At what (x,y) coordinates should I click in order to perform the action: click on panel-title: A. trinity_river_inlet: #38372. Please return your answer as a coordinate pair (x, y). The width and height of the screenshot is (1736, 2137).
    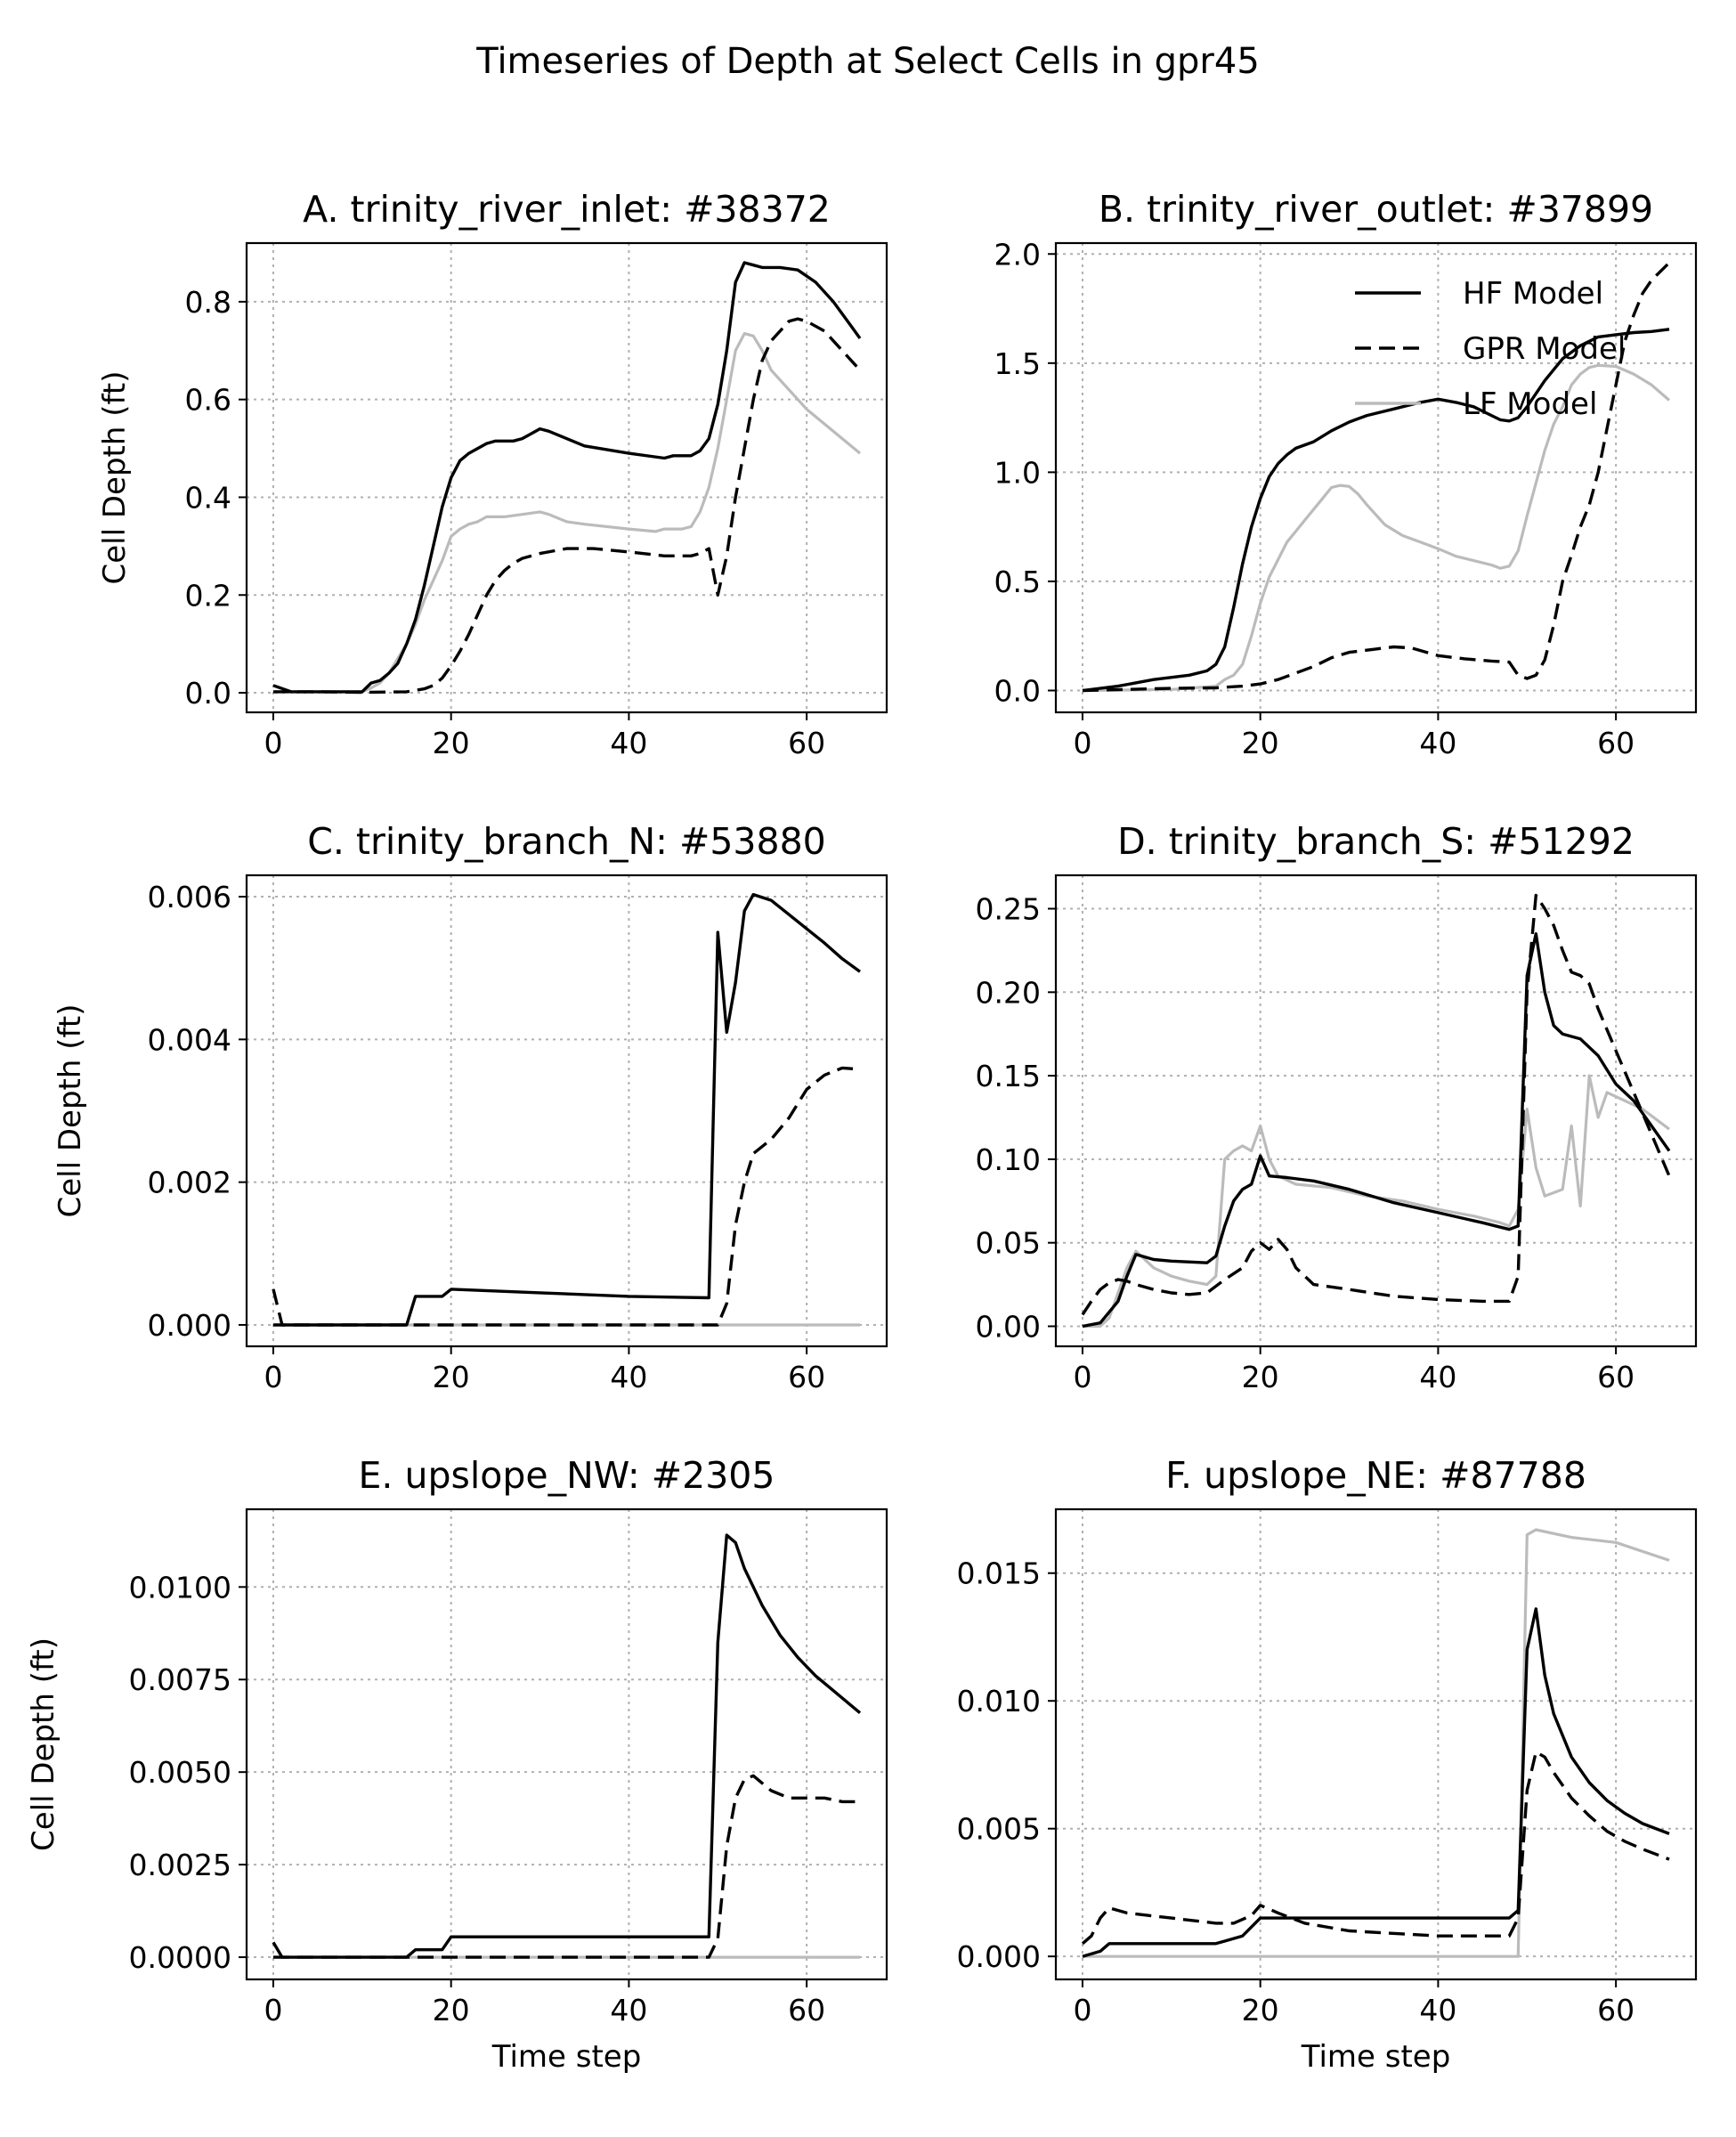
    Looking at the image, I should click on (567, 209).